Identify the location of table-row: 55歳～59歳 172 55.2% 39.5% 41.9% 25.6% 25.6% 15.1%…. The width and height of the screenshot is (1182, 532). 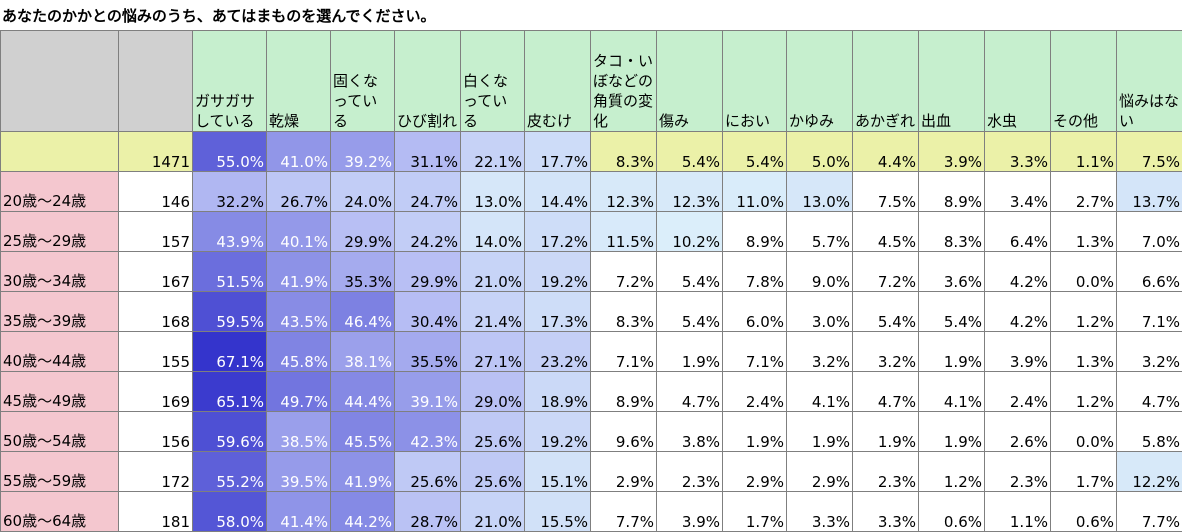
(591, 471).